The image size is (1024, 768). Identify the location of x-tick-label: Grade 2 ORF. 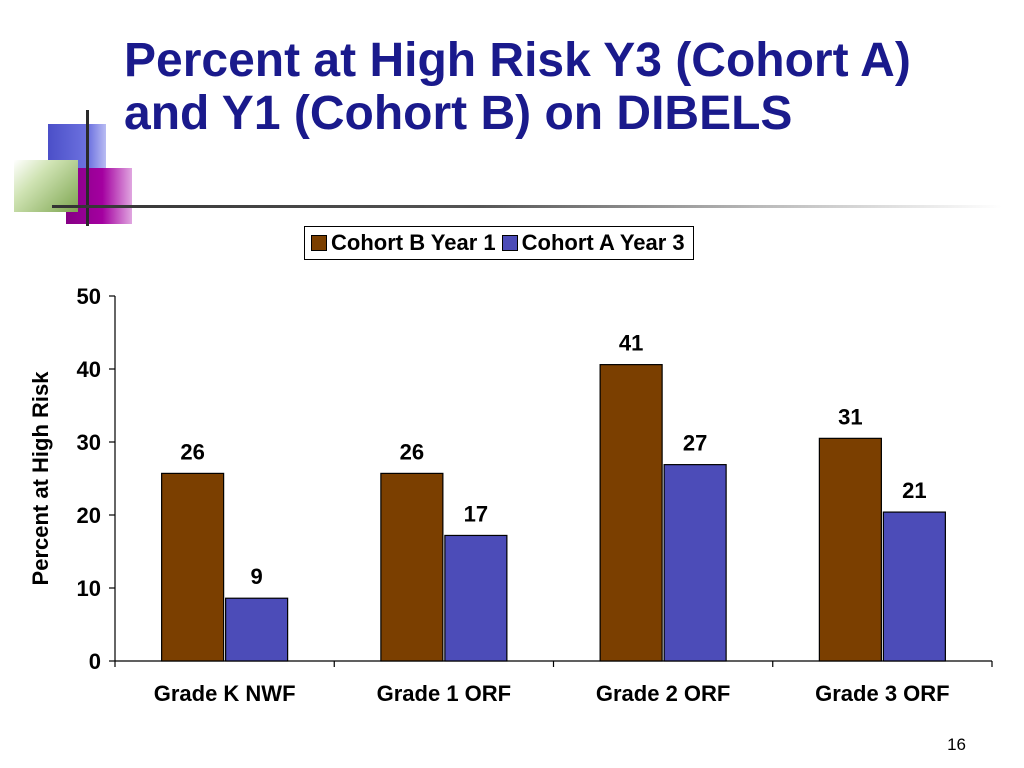
(663, 693).